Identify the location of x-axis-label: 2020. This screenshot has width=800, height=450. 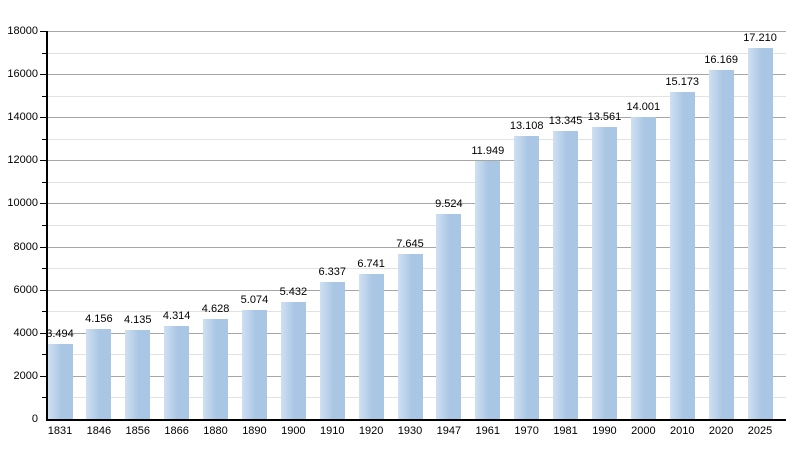
(721, 431).